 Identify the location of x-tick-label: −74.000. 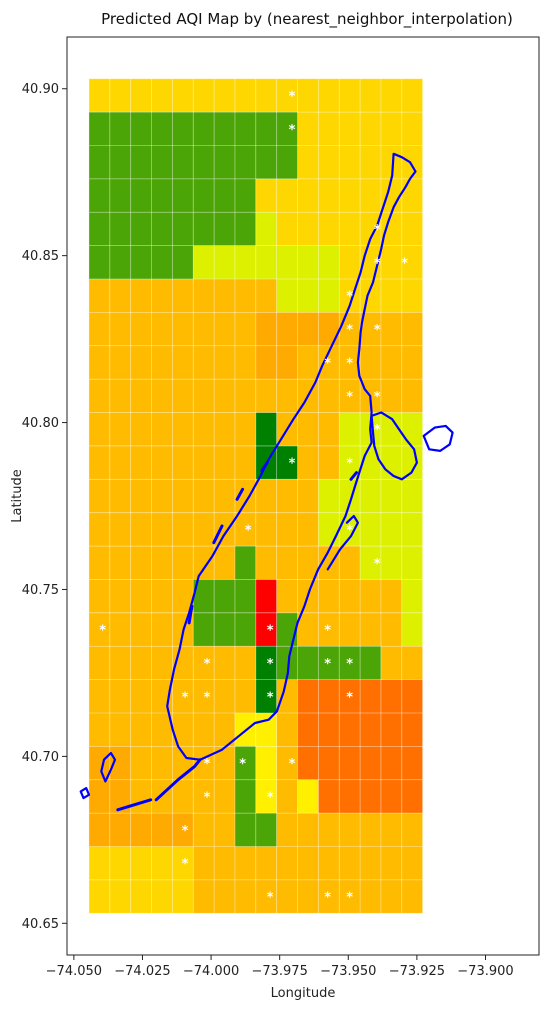
(211, 971).